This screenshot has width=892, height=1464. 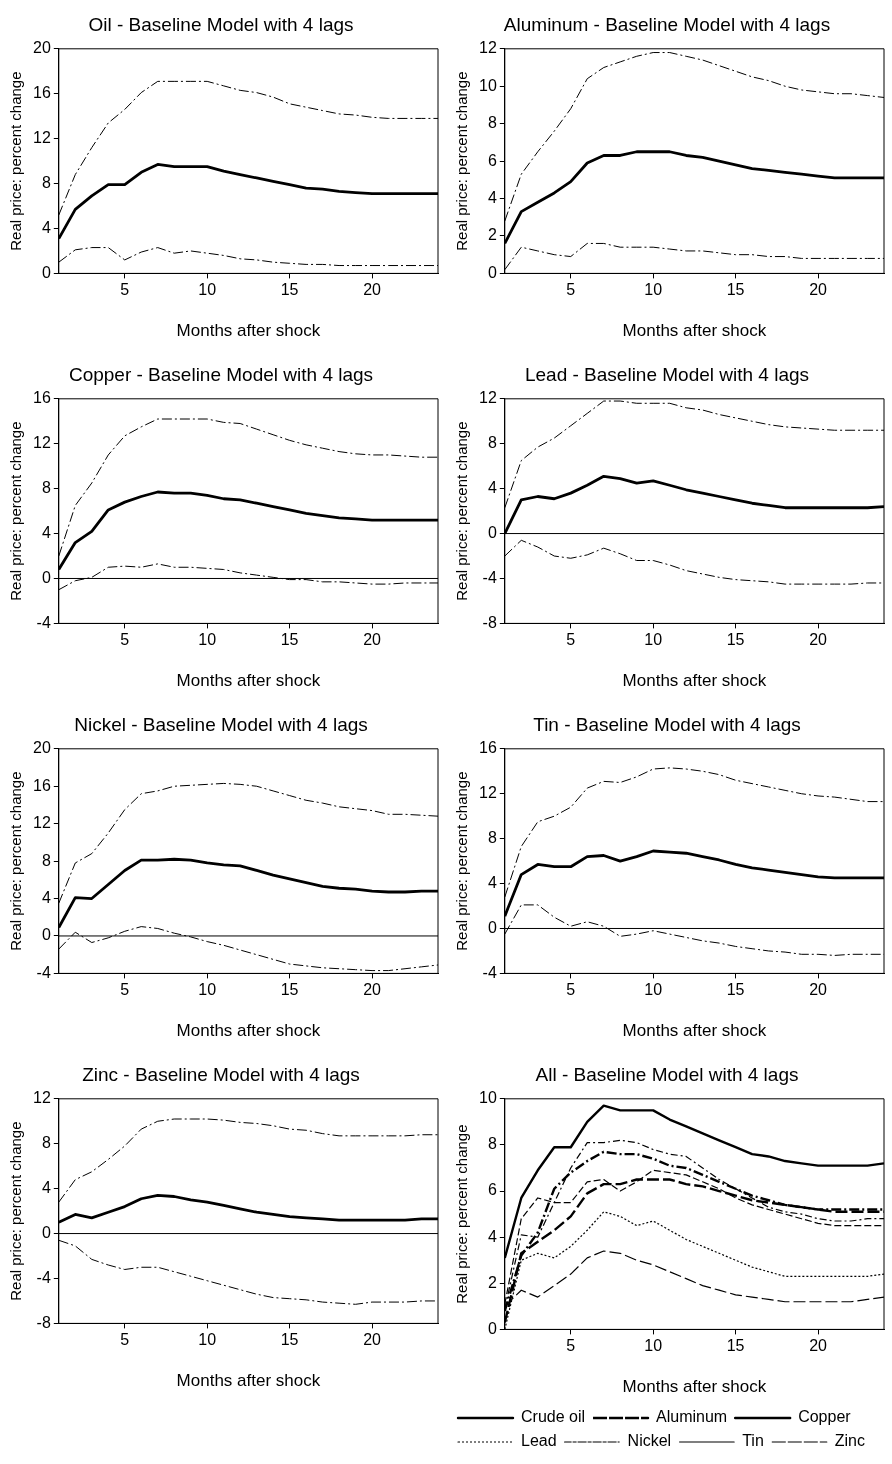 I want to click on legend-label: Nickel, so click(x=649, y=1441).